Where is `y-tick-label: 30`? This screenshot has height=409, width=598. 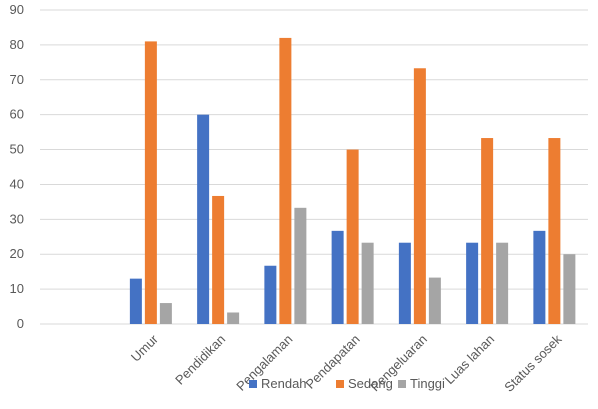
y-tick-label: 30 is located at coordinates (17, 218).